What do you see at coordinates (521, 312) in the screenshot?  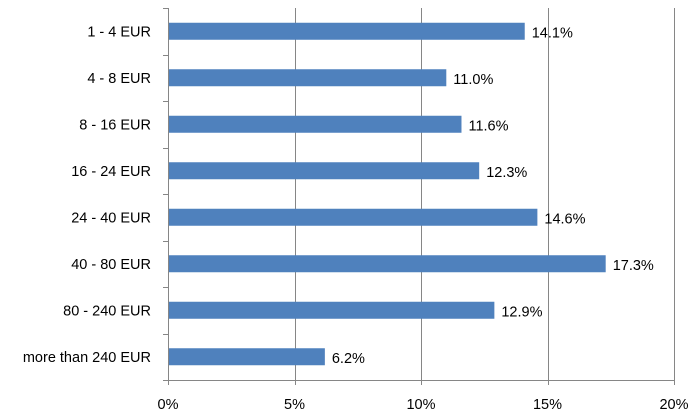 I see `value-label: 12.9%` at bounding box center [521, 312].